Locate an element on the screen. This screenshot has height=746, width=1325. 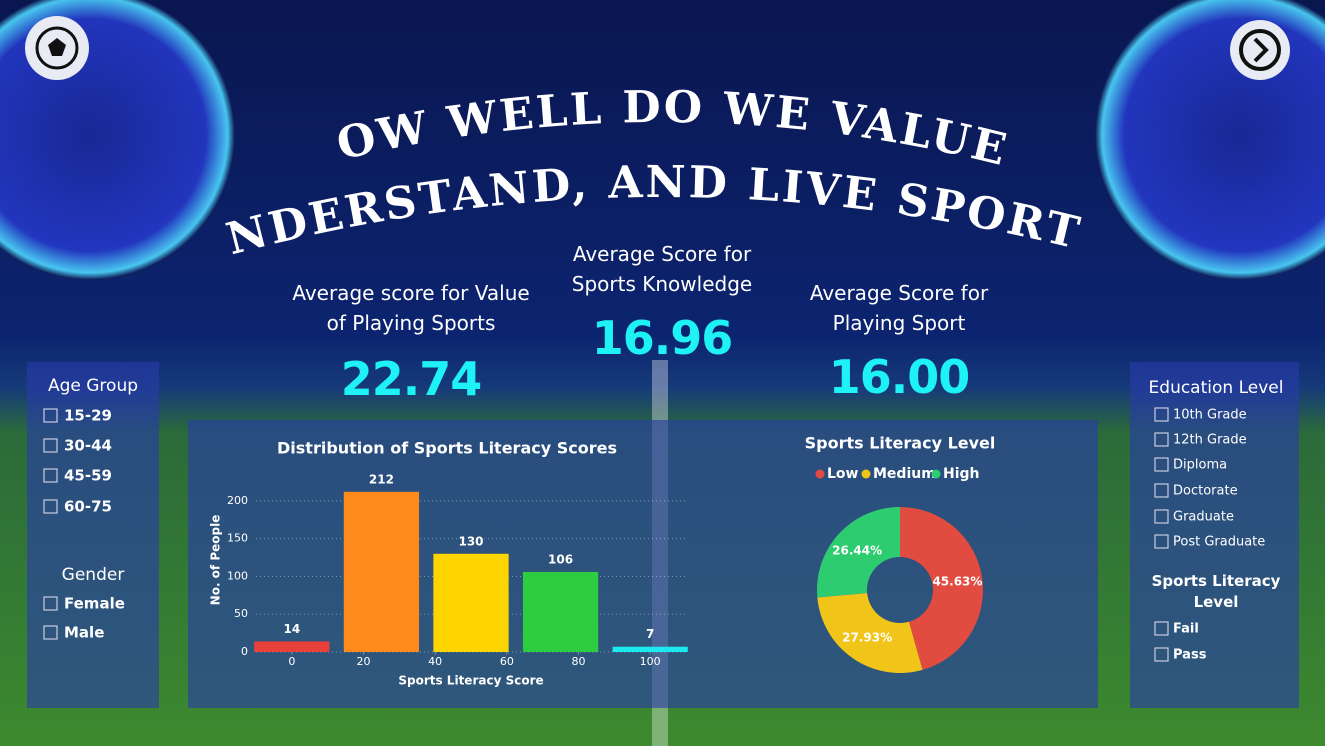
next-button is located at coordinates (1260, 50).